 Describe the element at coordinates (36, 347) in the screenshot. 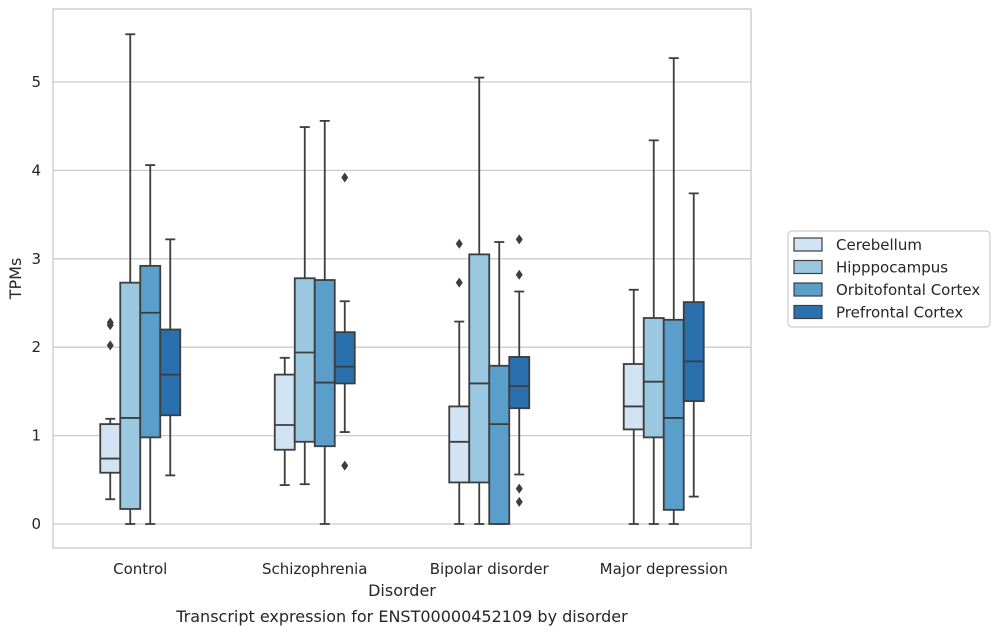

I see `y-tick-label: 2` at that location.